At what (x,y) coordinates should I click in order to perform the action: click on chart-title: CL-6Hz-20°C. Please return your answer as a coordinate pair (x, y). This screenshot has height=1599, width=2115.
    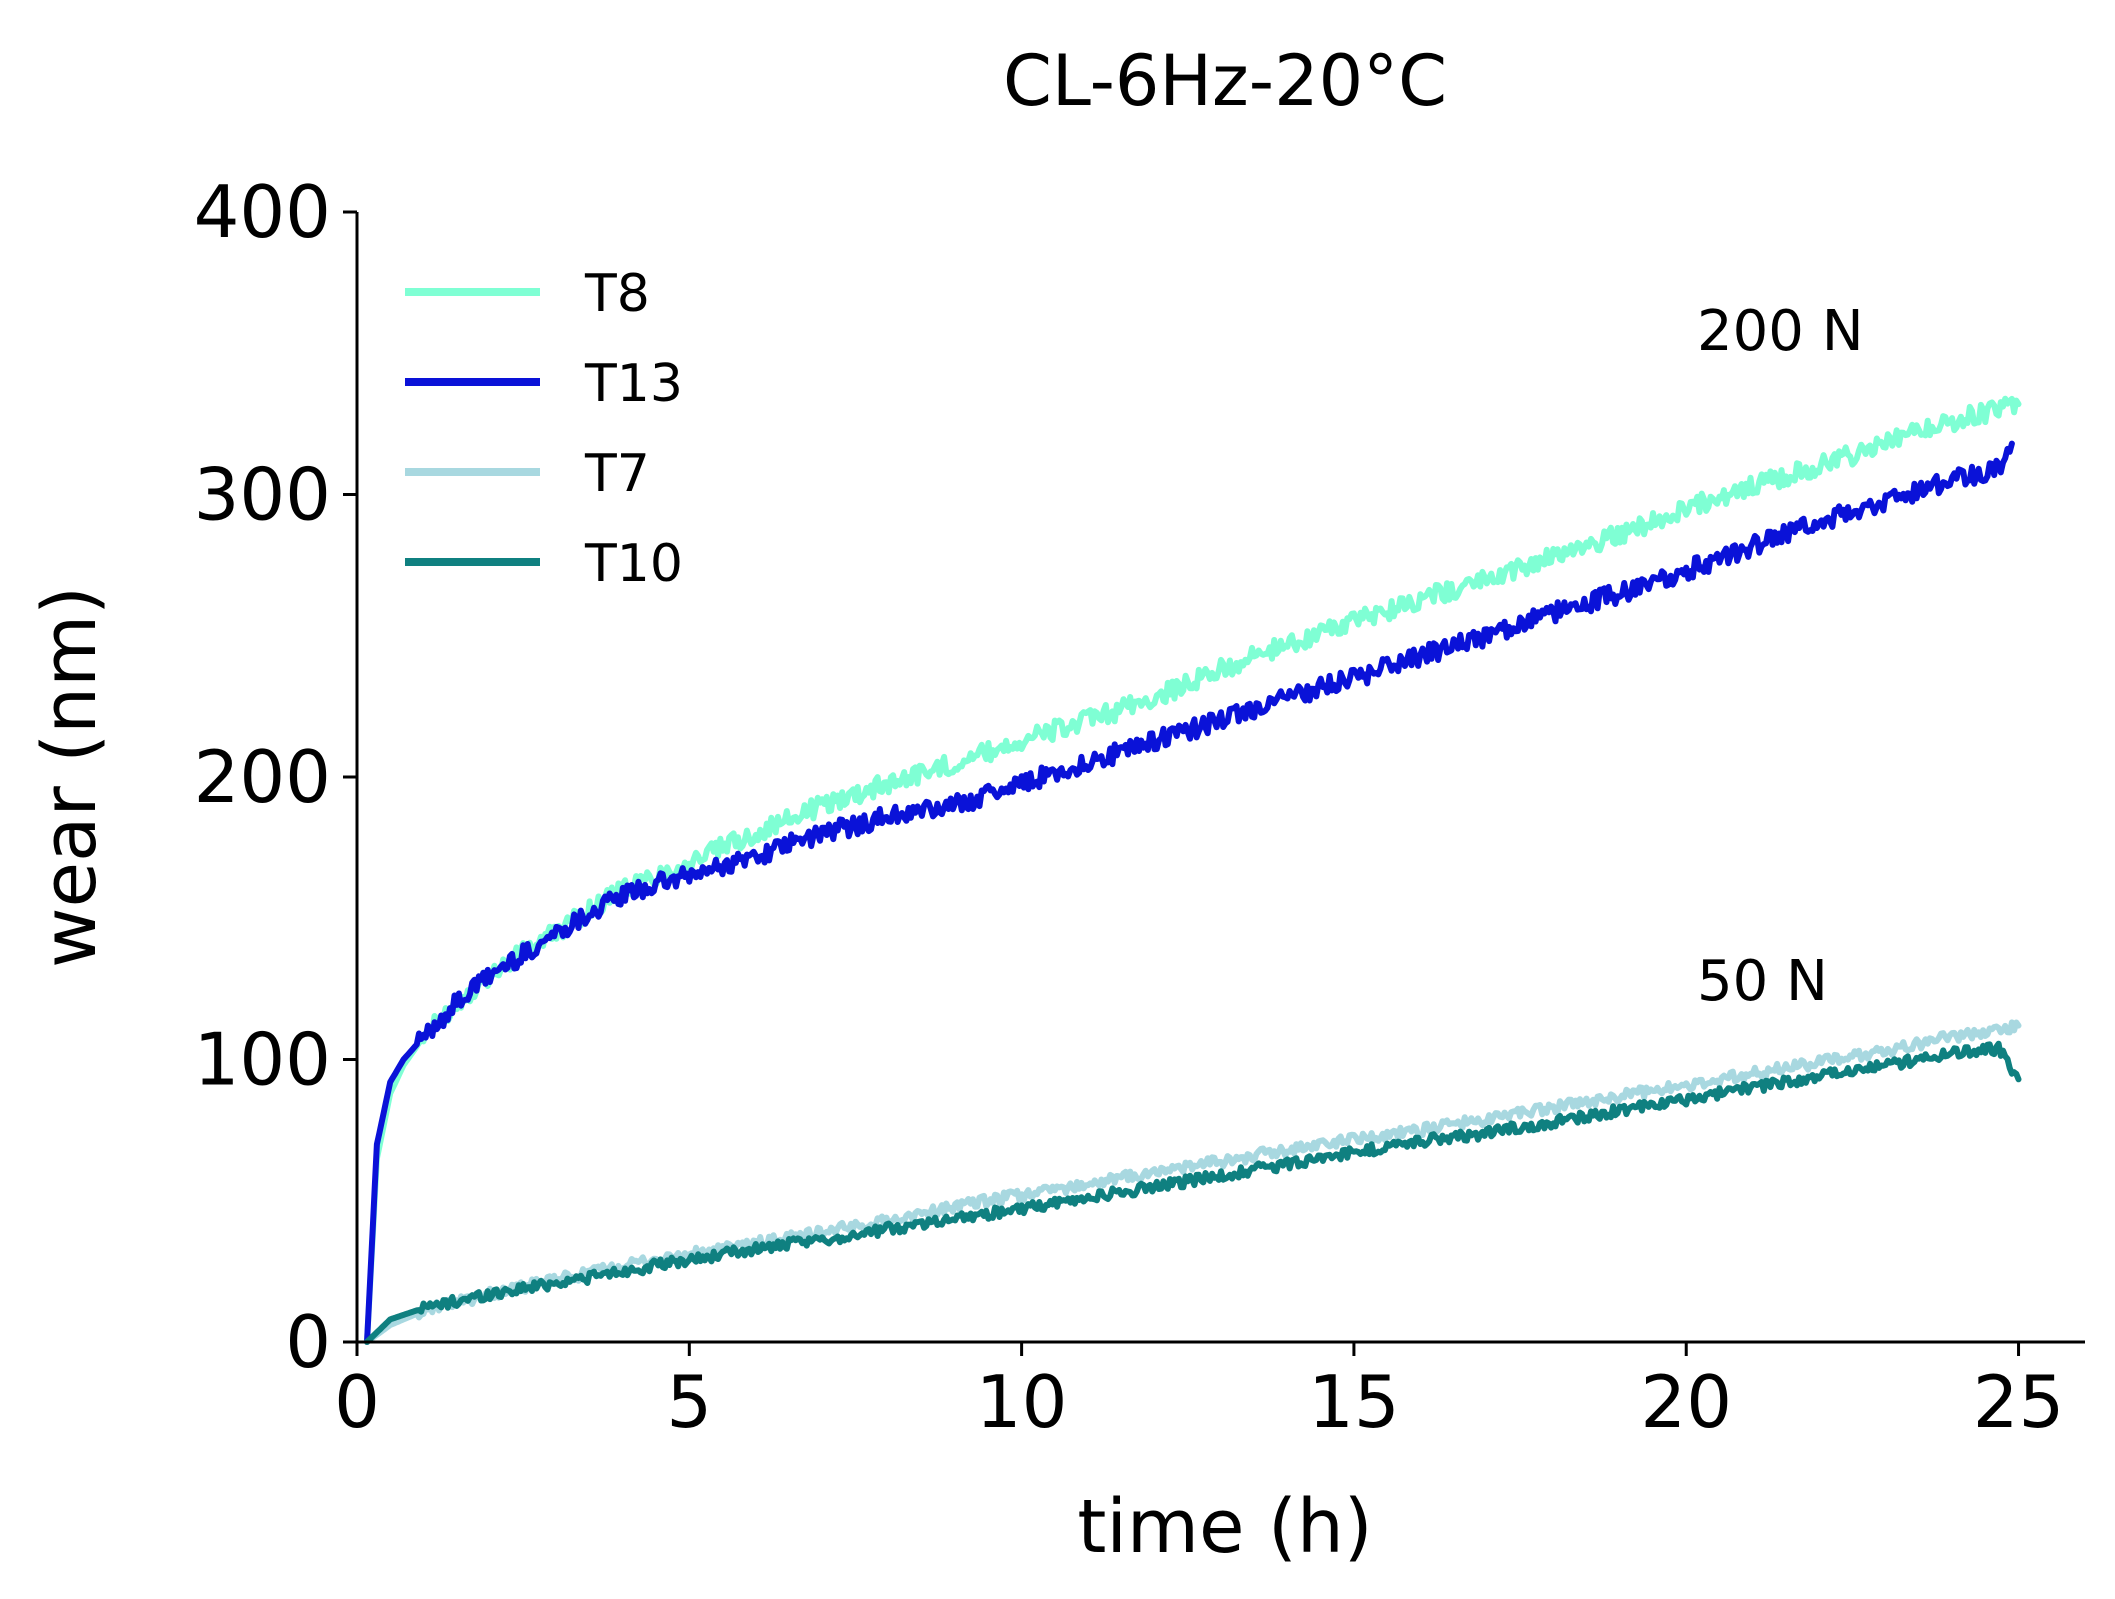
    Looking at the image, I should click on (1225, 81).